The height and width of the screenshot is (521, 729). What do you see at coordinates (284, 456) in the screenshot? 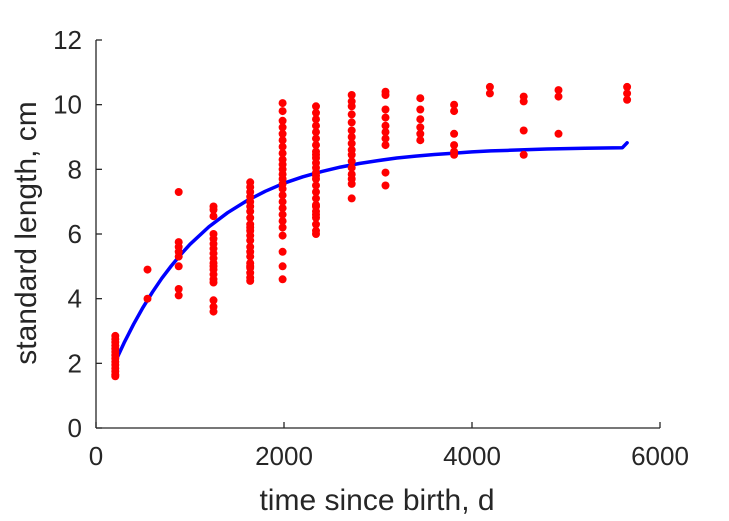
I see `x-tick-label: 2000` at bounding box center [284, 456].